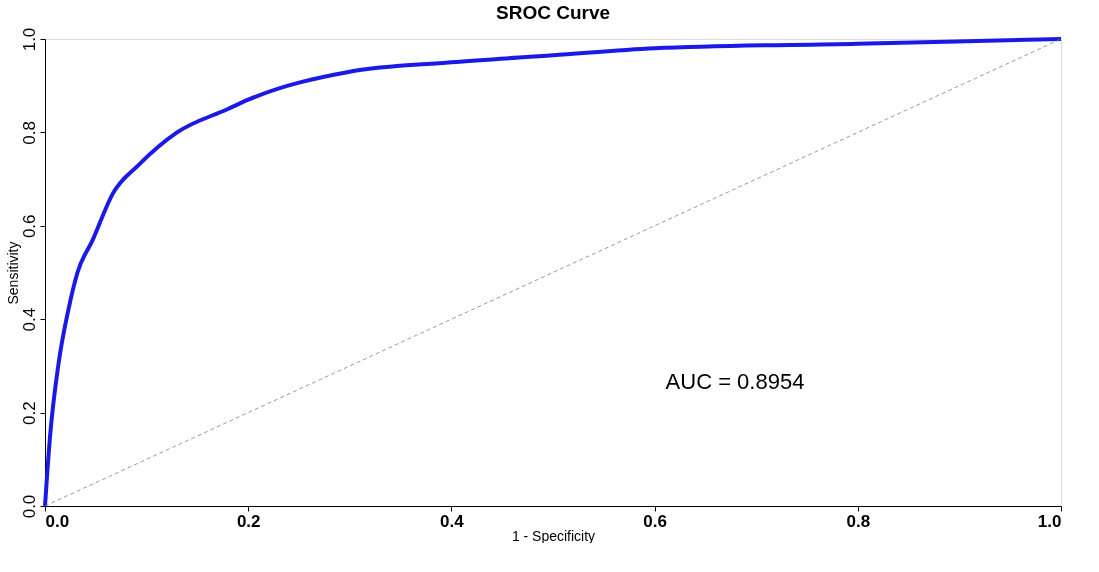 This screenshot has height=572, width=1099. I want to click on x-tick-label: 0.6, so click(655, 521).